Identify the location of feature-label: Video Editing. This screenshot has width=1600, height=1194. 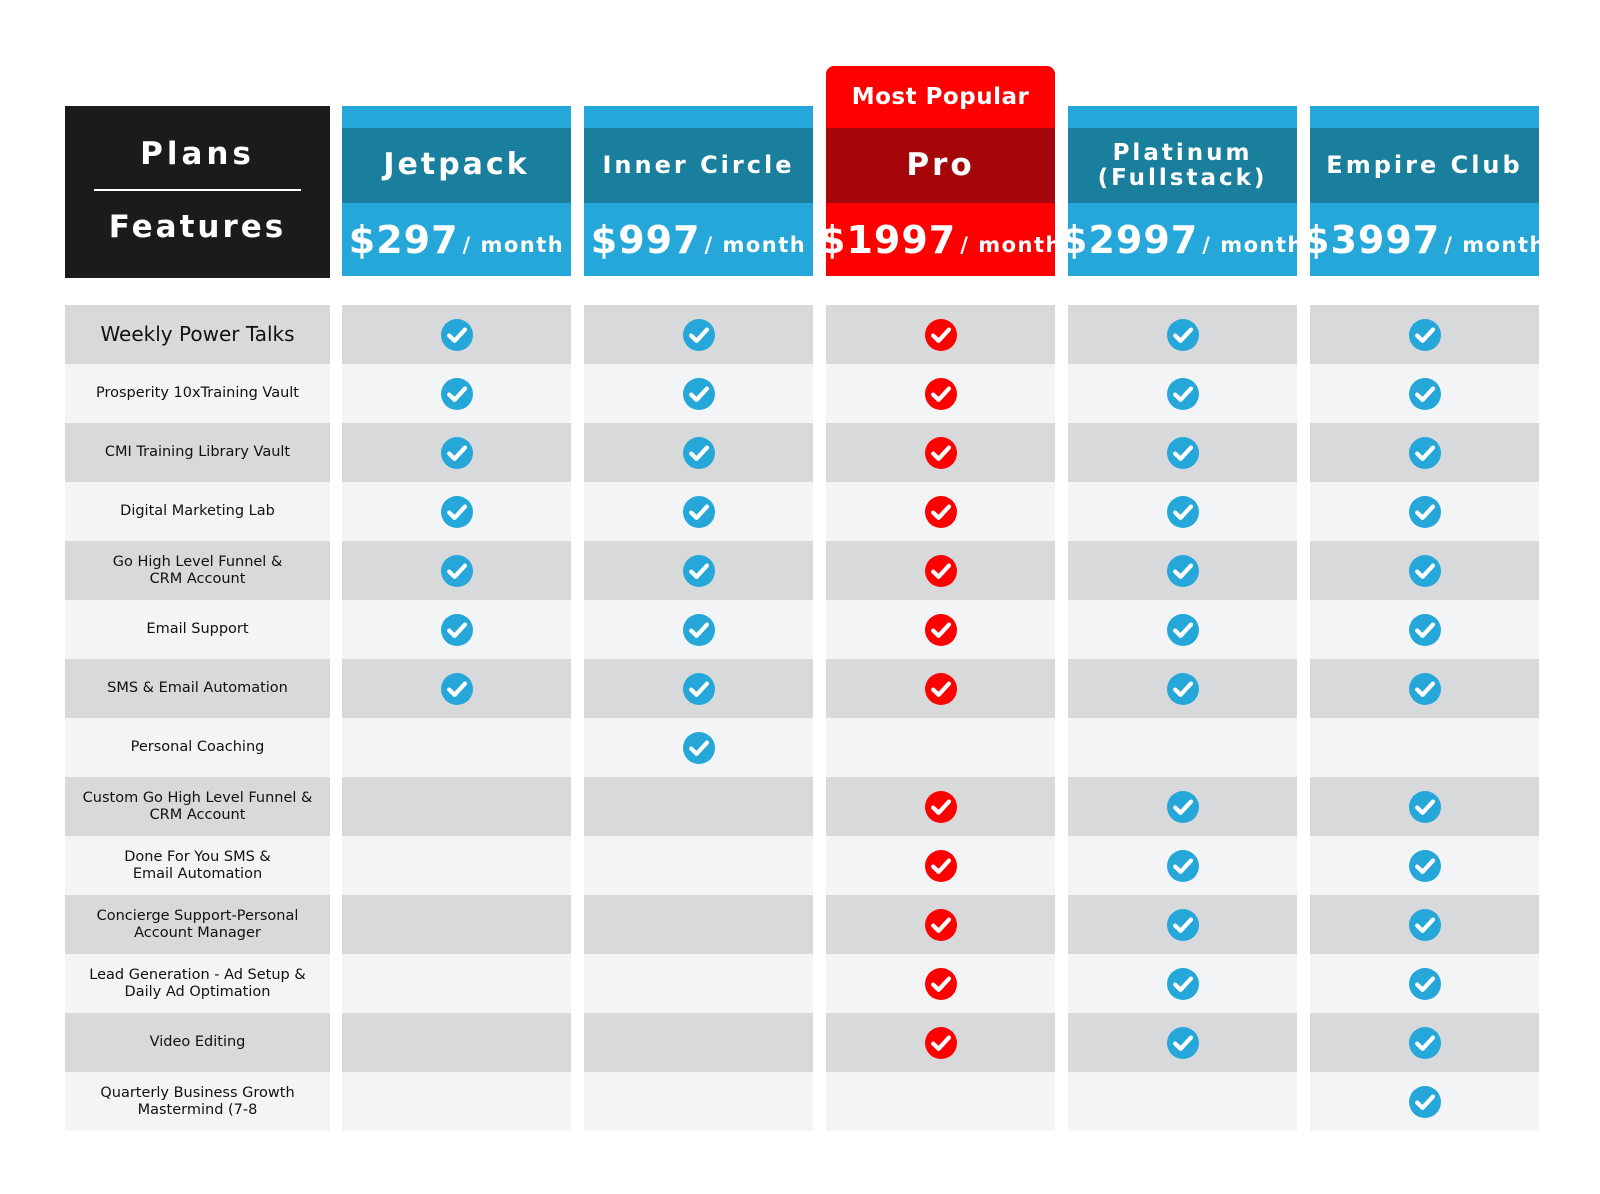
(197, 1042).